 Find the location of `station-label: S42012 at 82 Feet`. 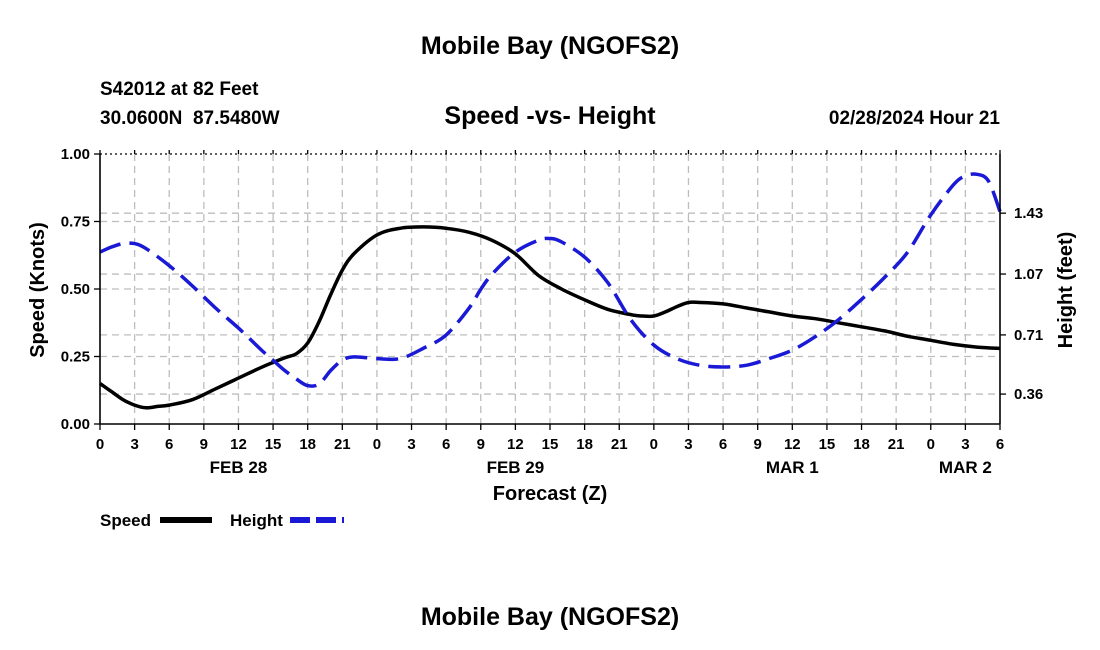

station-label: S42012 at 82 Feet is located at coordinates (179, 89).